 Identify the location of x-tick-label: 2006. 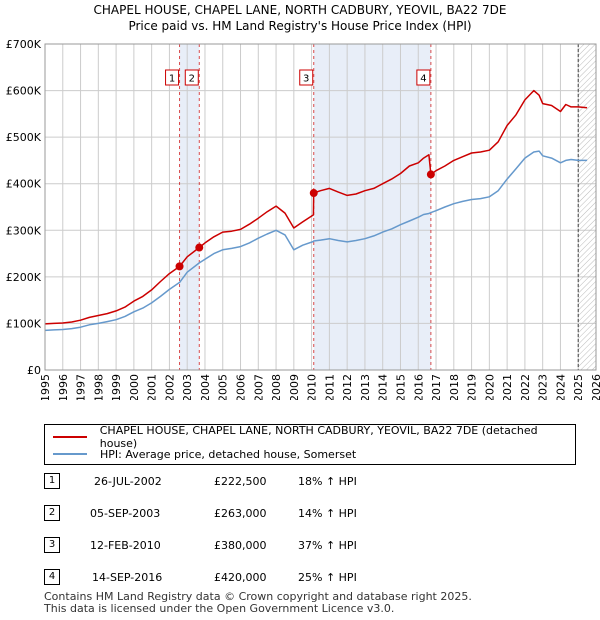
(241, 387).